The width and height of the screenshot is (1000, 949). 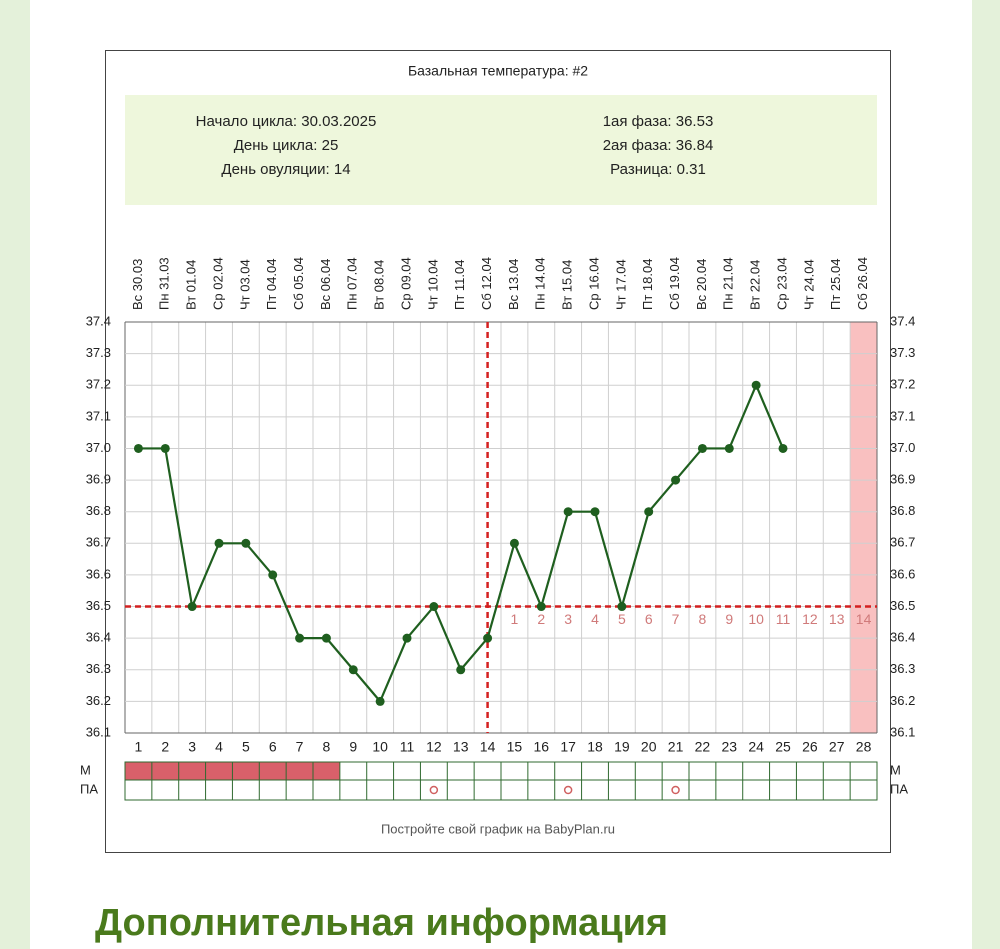 What do you see at coordinates (902, 700) in the screenshot?
I see `y2-tick-label: 36.2` at bounding box center [902, 700].